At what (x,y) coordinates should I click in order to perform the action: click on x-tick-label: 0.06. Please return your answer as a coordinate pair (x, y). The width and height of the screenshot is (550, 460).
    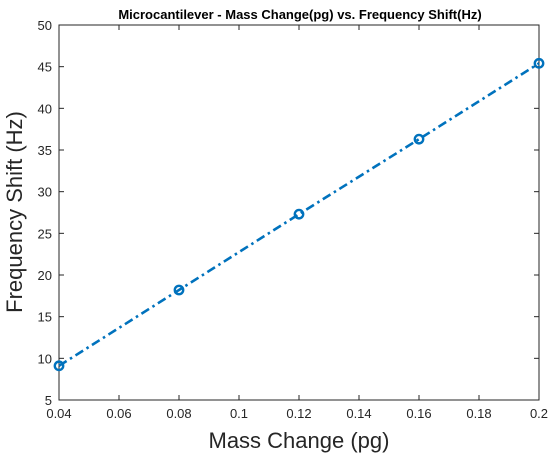
    Looking at the image, I should click on (118, 413).